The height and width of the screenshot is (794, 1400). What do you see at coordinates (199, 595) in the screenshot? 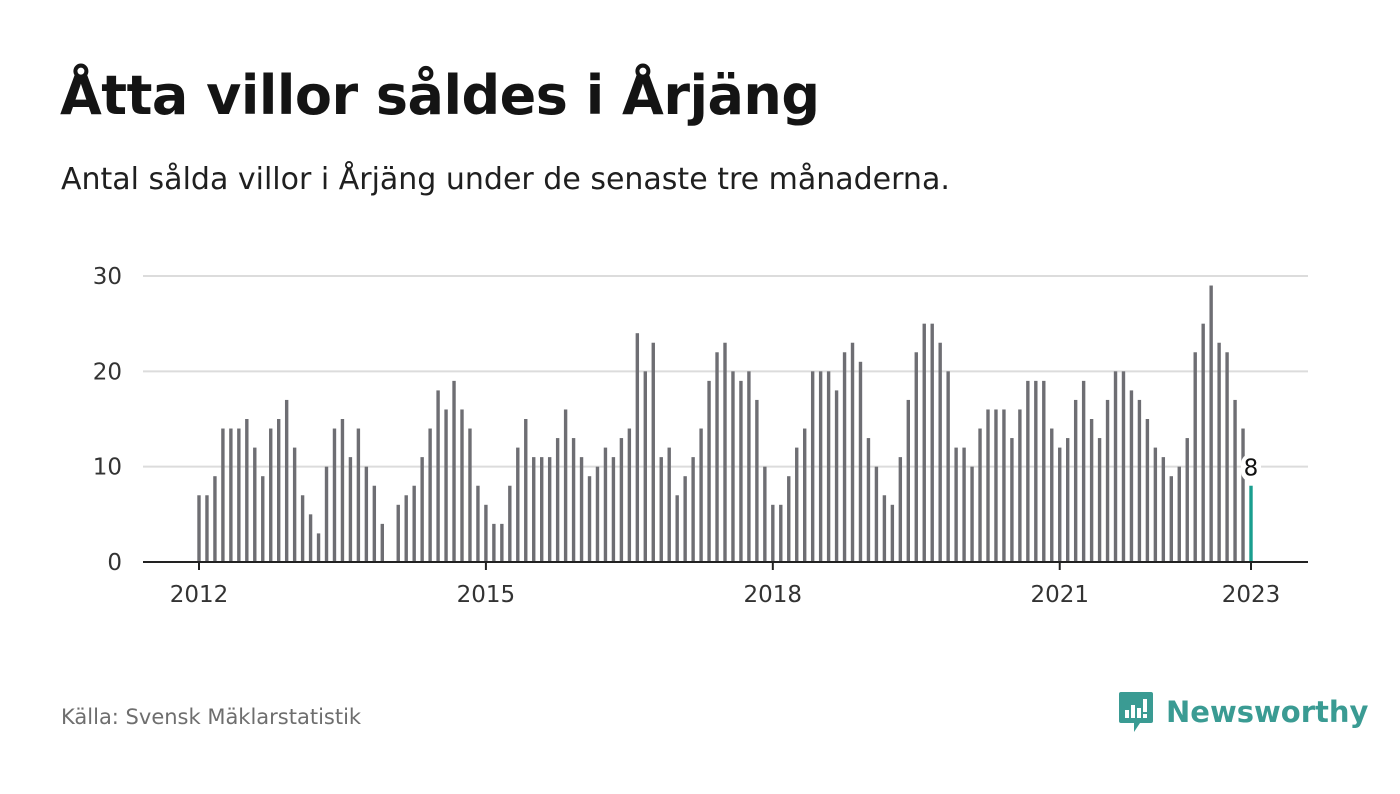
I see `x-tick-label: 2012` at bounding box center [199, 595].